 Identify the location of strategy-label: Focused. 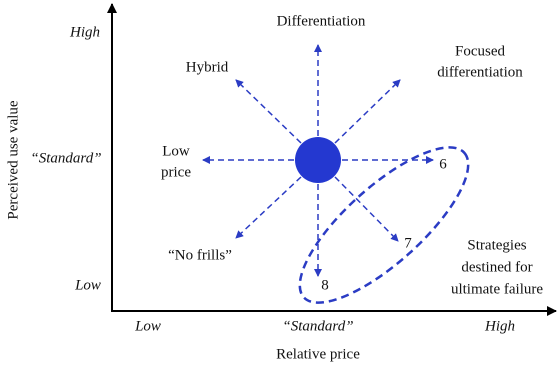
(480, 51).